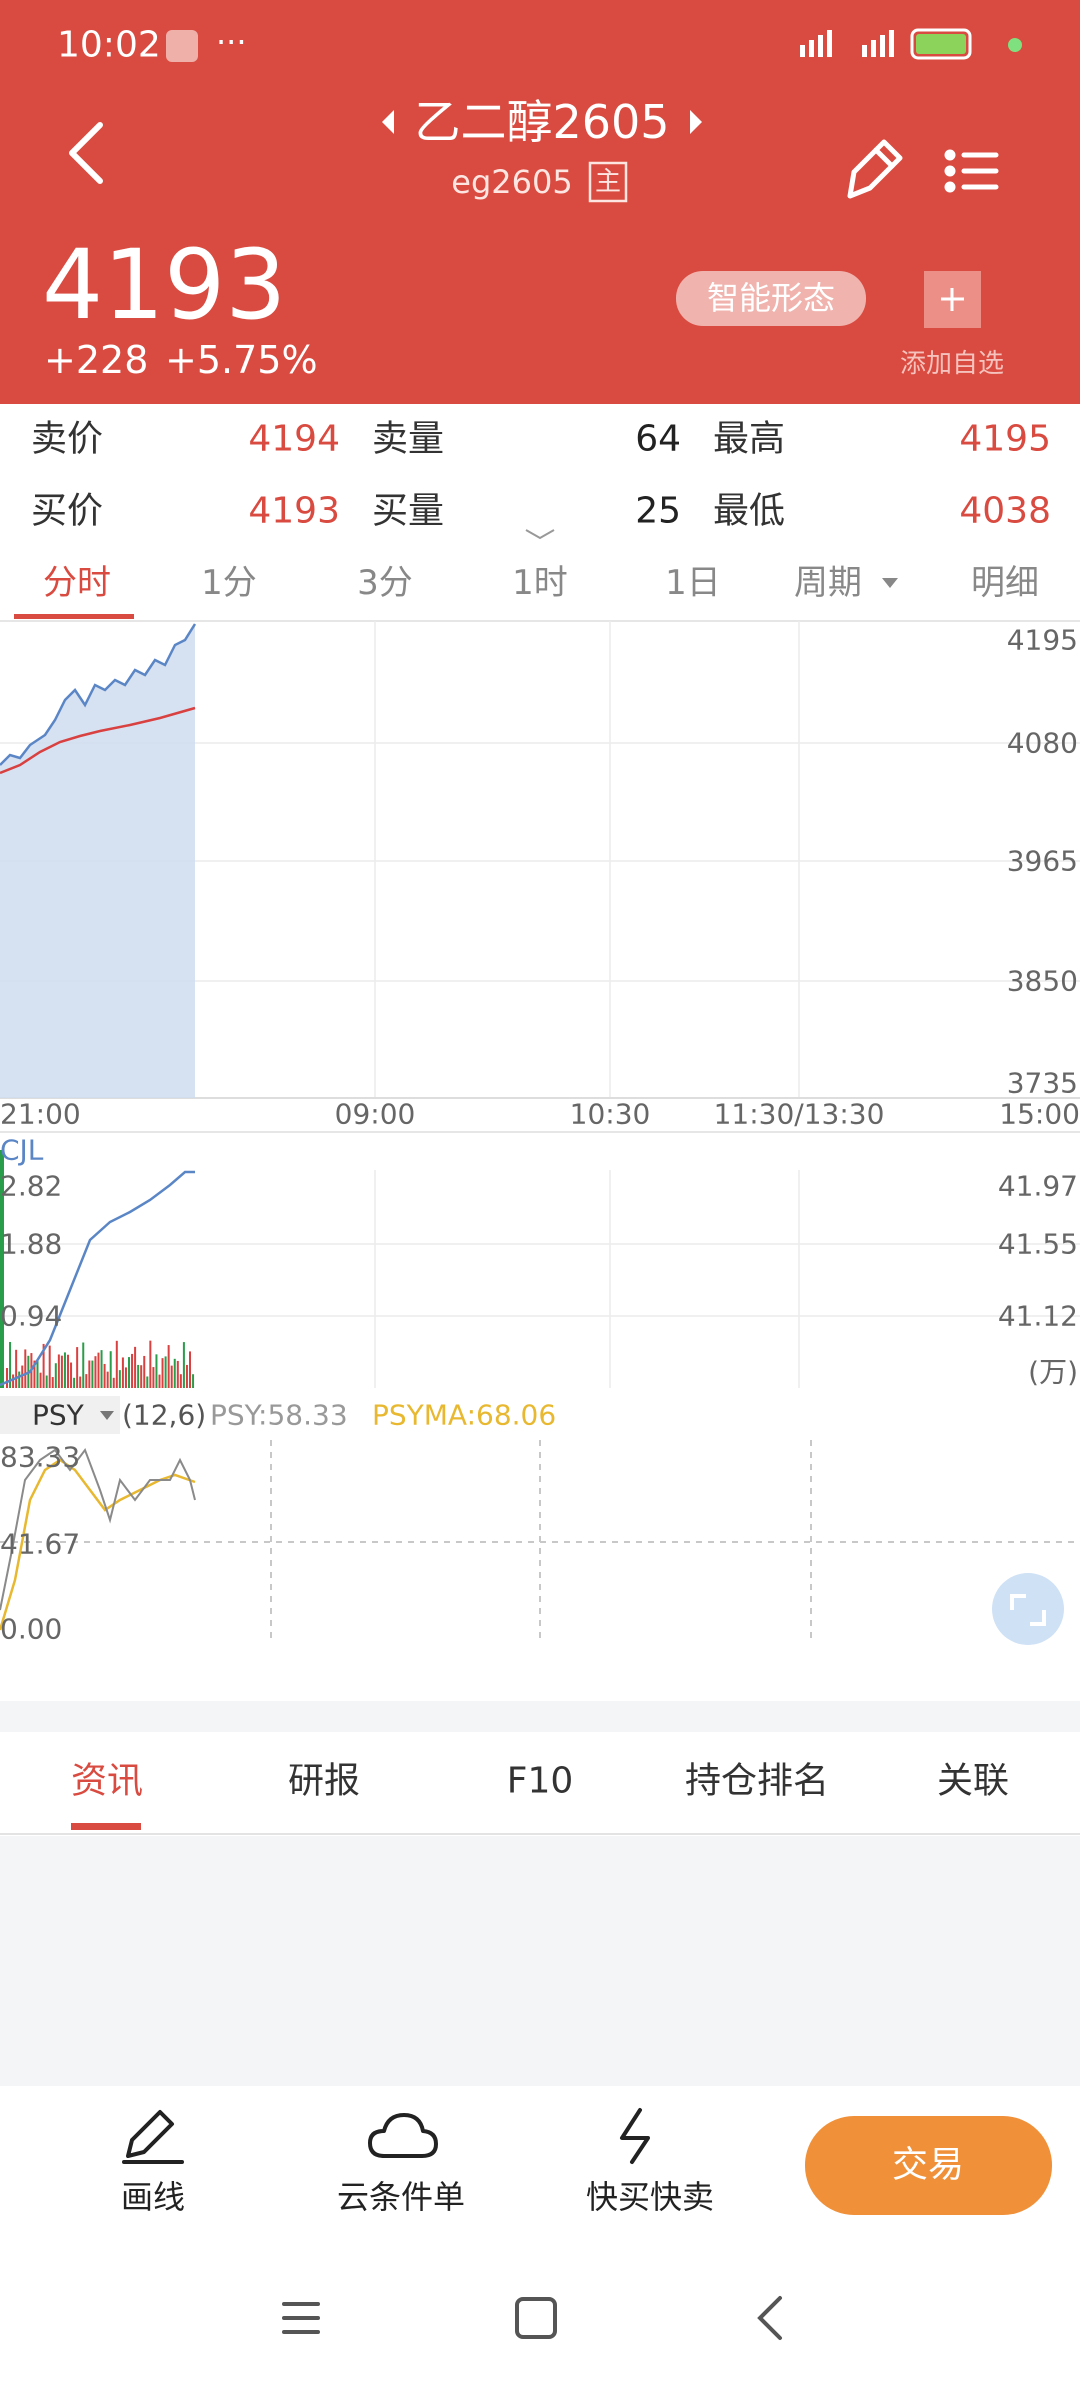  I want to click on status-dots: ···, so click(231, 42).